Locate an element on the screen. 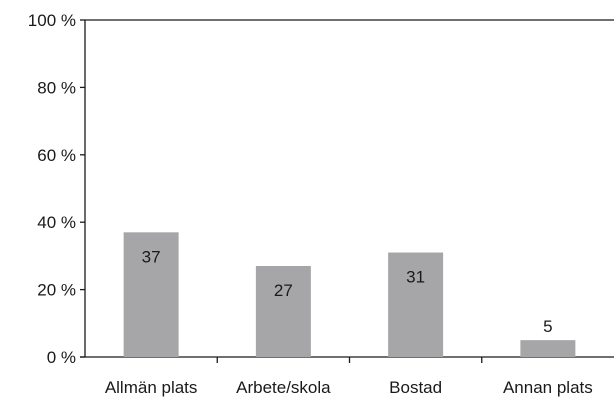  y-tick-label: 40 % is located at coordinates (56, 222).